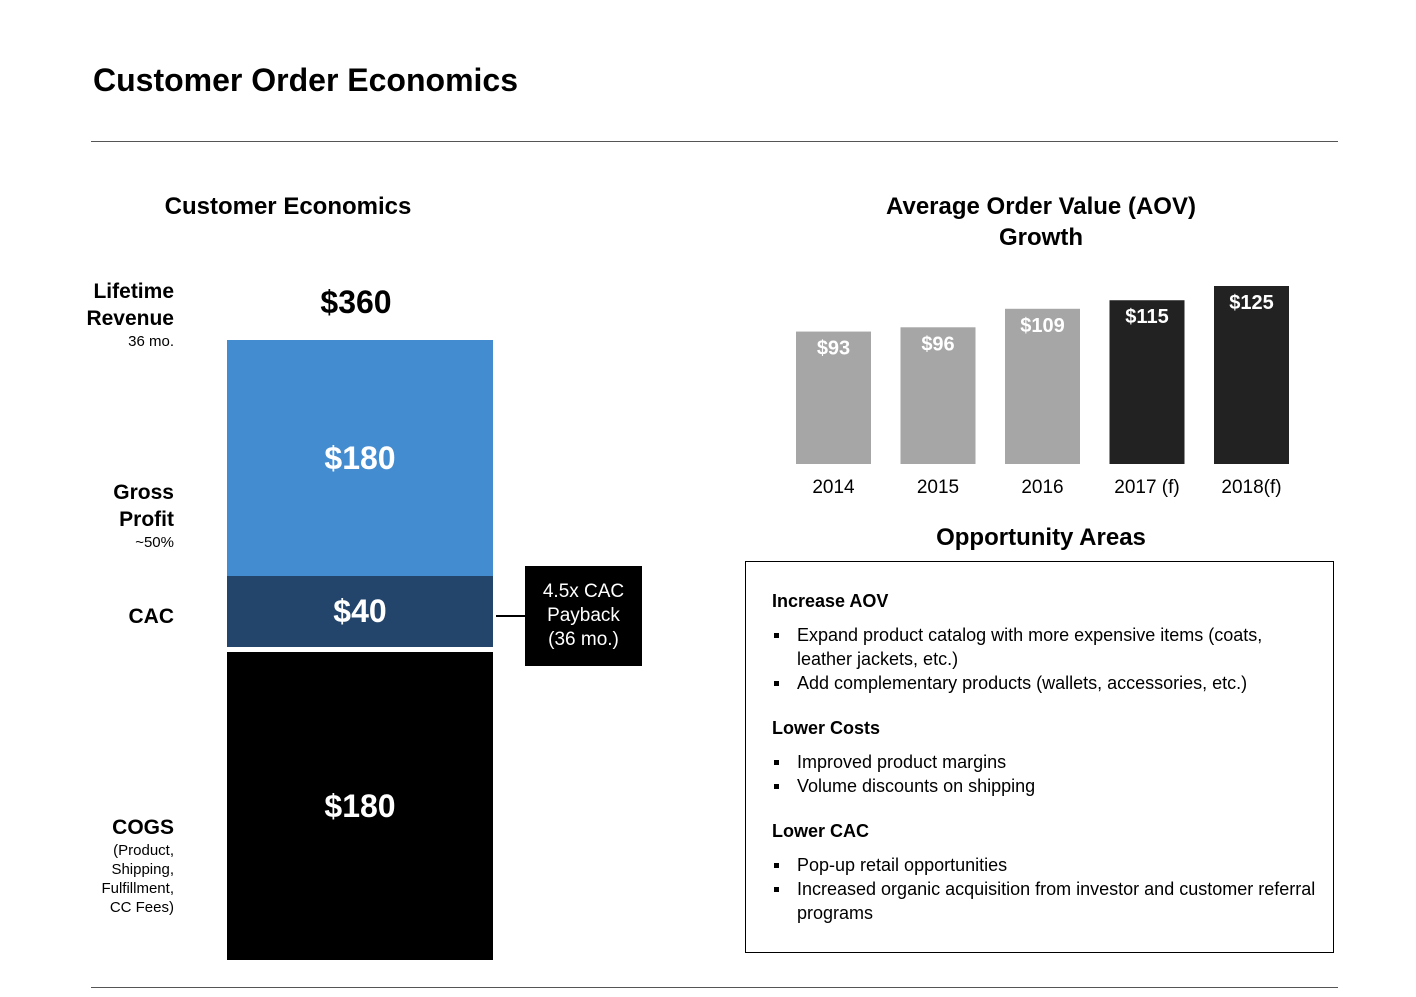  What do you see at coordinates (288, 206) in the screenshot?
I see `customer-economics-title: Customer Economics` at bounding box center [288, 206].